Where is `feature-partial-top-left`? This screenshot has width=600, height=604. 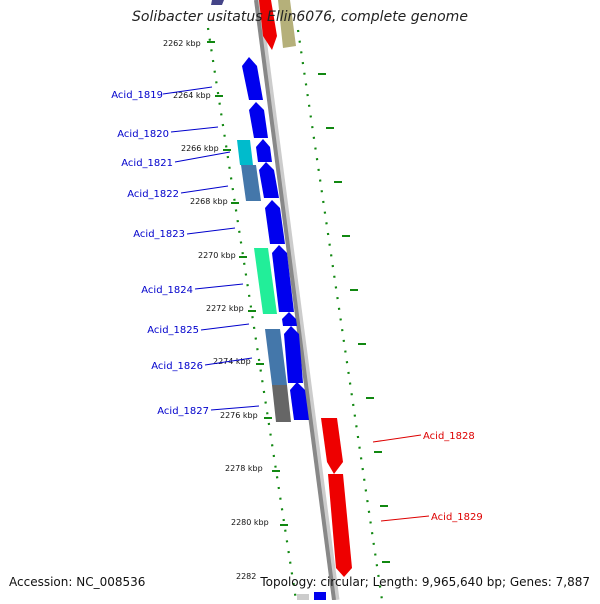 feature-partial-top-left is located at coordinates (217, 2).